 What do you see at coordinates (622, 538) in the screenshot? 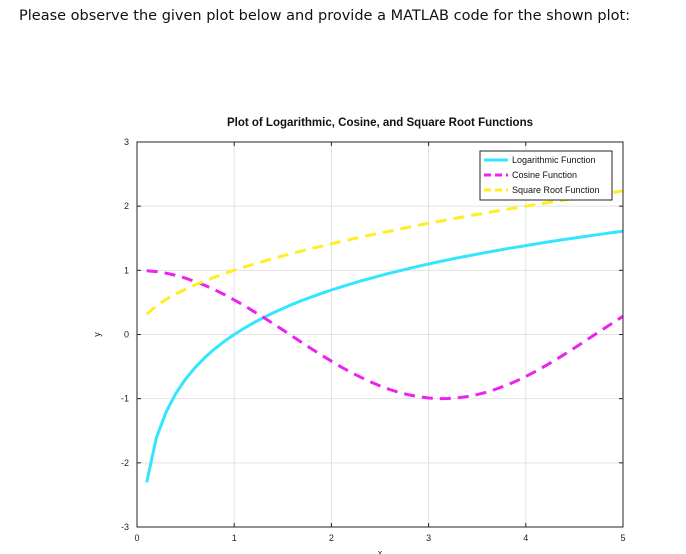
I see `x-tick-label: 5` at bounding box center [622, 538].